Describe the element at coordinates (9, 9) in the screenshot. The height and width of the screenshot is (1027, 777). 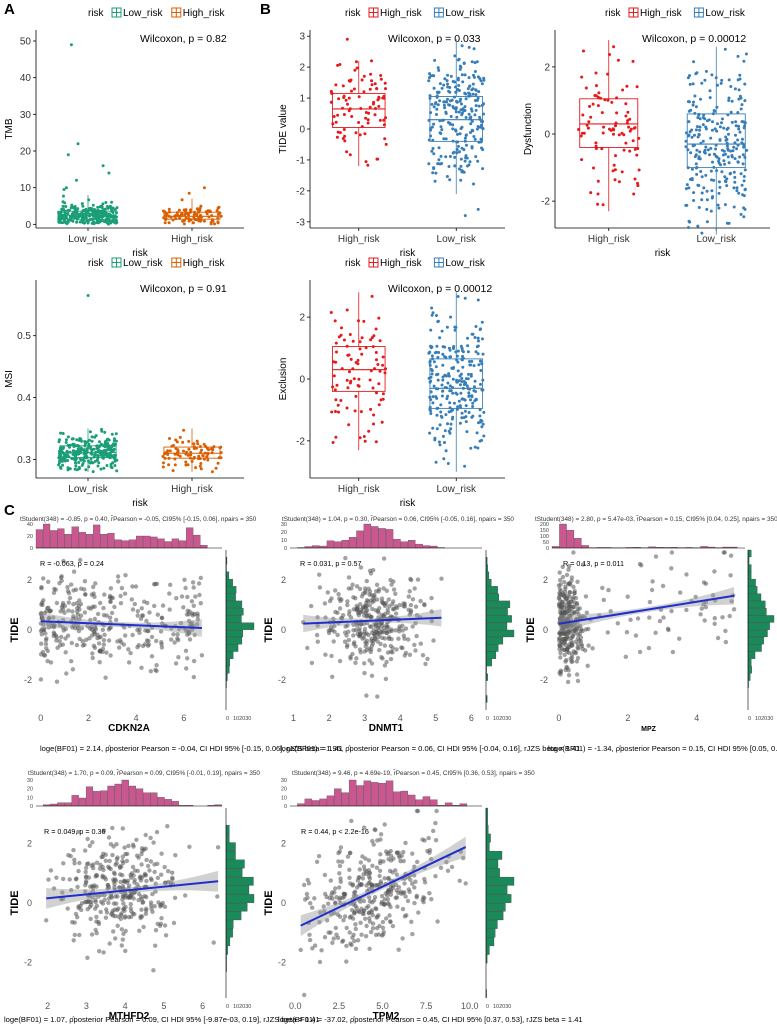
I see `panel-label-a: A` at that location.